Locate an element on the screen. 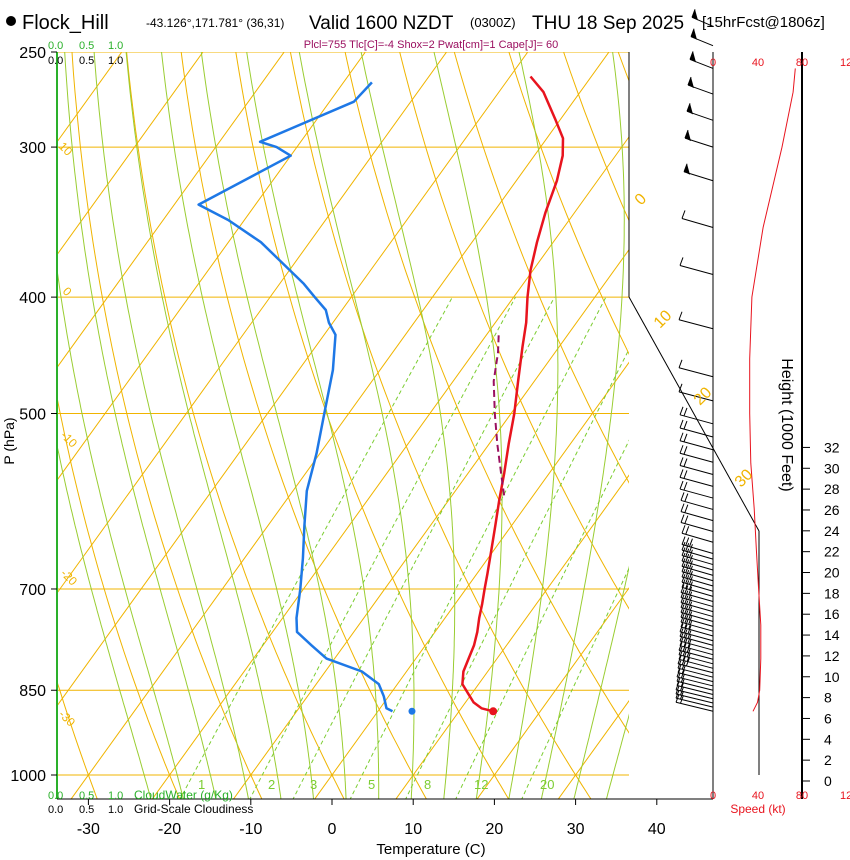 The width and height of the screenshot is (850, 860). bottom-green-scale-2: 1.0 is located at coordinates (115, 796).